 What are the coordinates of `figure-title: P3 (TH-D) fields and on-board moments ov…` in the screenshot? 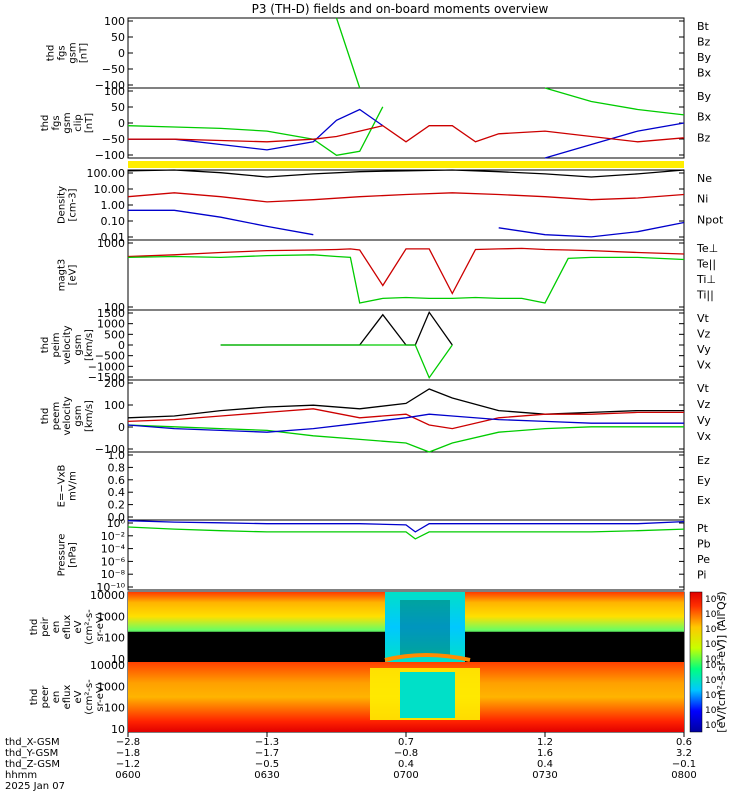 It's located at (400, 9).